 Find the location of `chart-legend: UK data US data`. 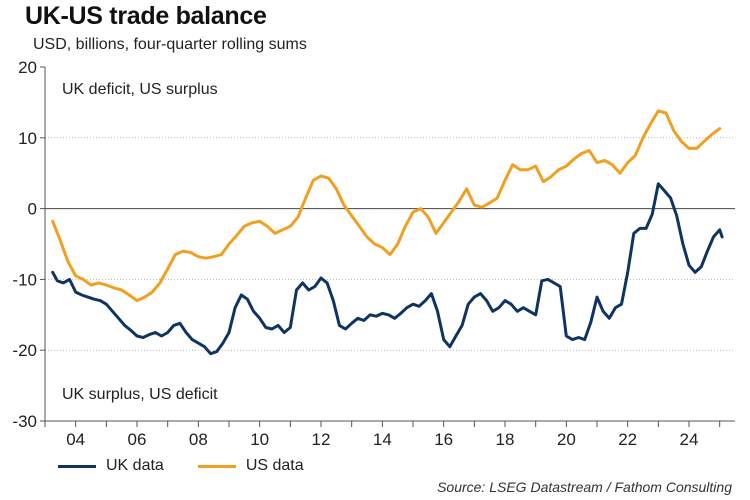

chart-legend: UK data US data is located at coordinates (198, 466).